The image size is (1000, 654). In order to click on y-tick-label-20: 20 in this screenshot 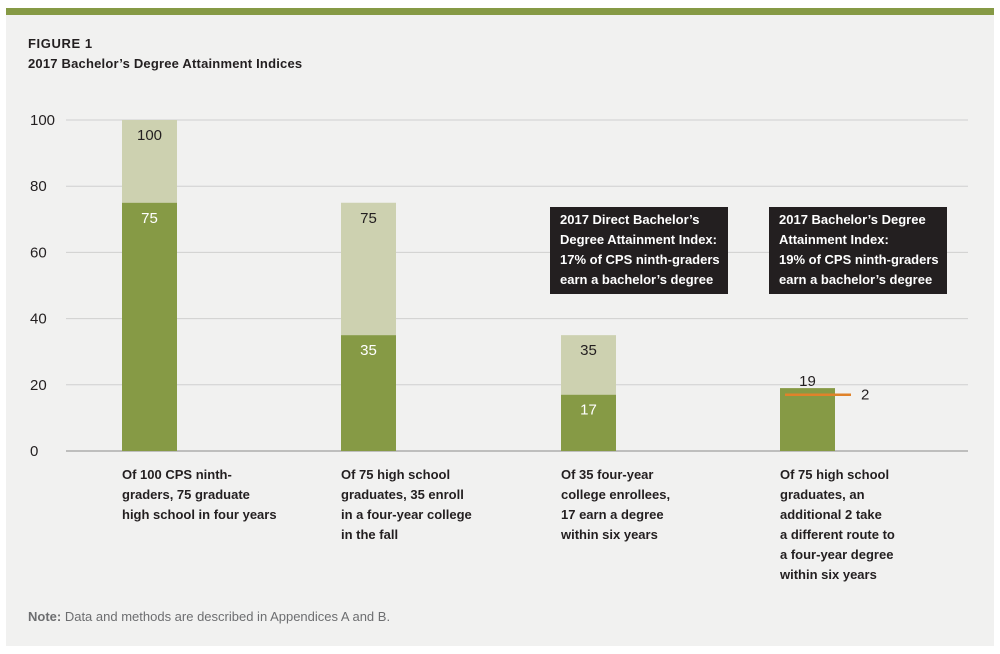, I will do `click(38, 385)`.